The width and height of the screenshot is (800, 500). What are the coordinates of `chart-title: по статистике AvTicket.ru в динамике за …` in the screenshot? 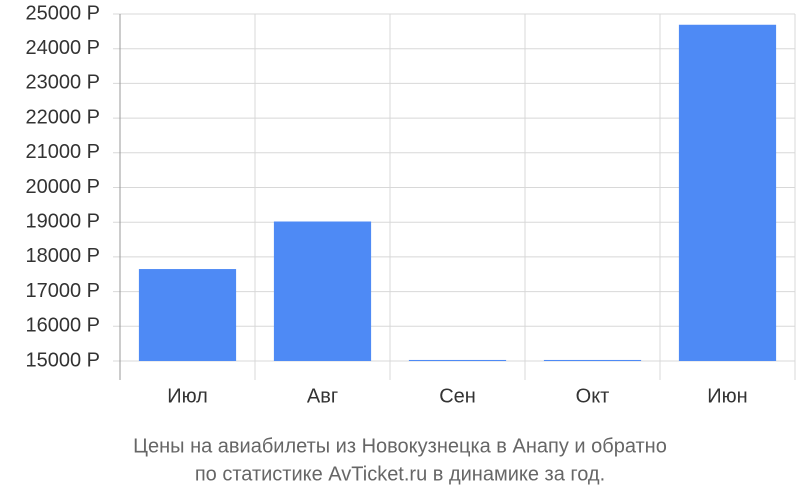 It's located at (400, 474).